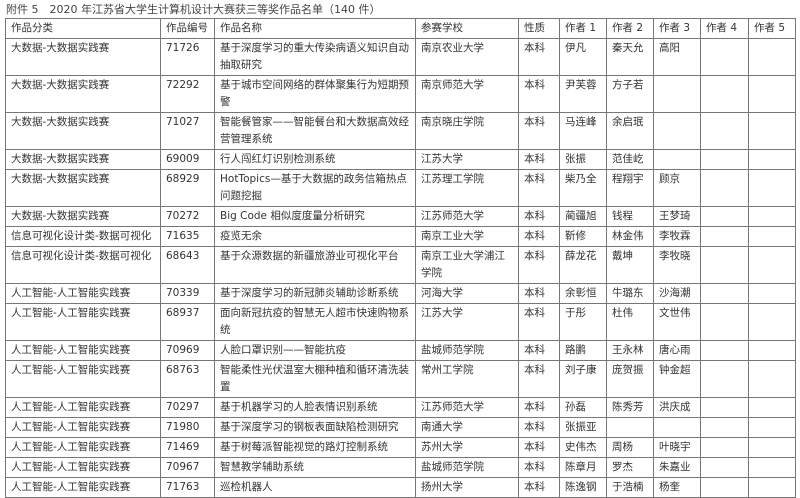 The height and width of the screenshot is (498, 800). I want to click on cell-id: 68643, so click(187, 265).